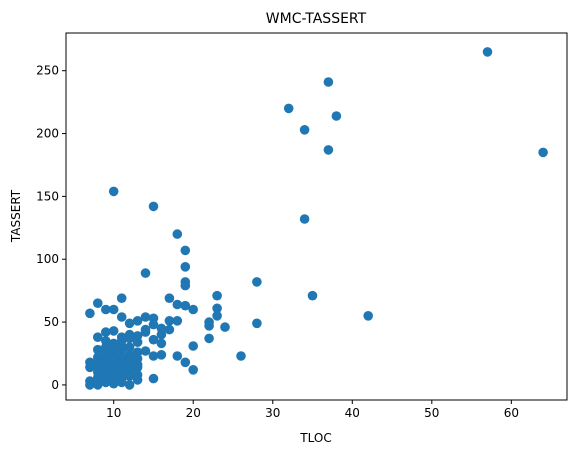 The width and height of the screenshot is (571, 455). I want to click on chart-title: WMC-TASSERT, so click(316, 19).